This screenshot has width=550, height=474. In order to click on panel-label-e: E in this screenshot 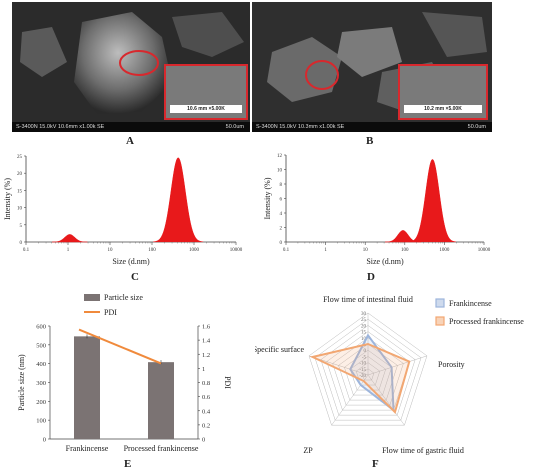, I will do `click(128, 464)`.